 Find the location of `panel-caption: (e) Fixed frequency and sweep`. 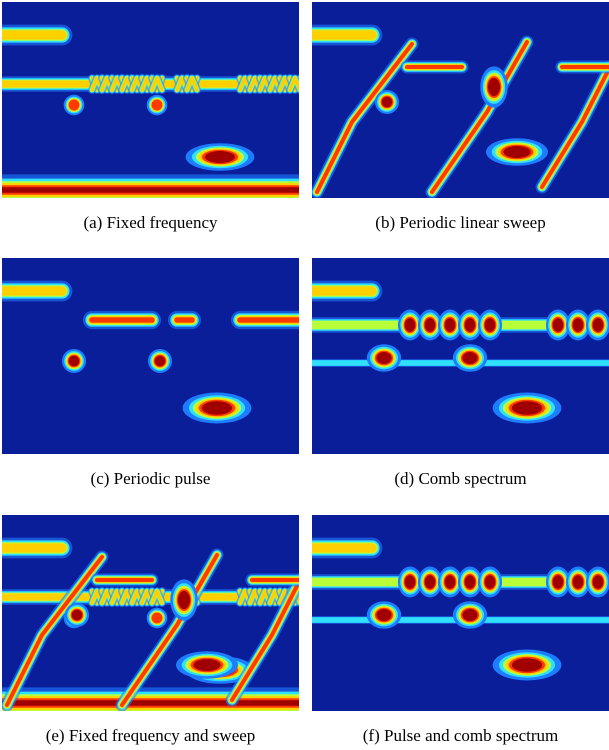

panel-caption: (e) Fixed frequency and sweep is located at coordinates (151, 735).